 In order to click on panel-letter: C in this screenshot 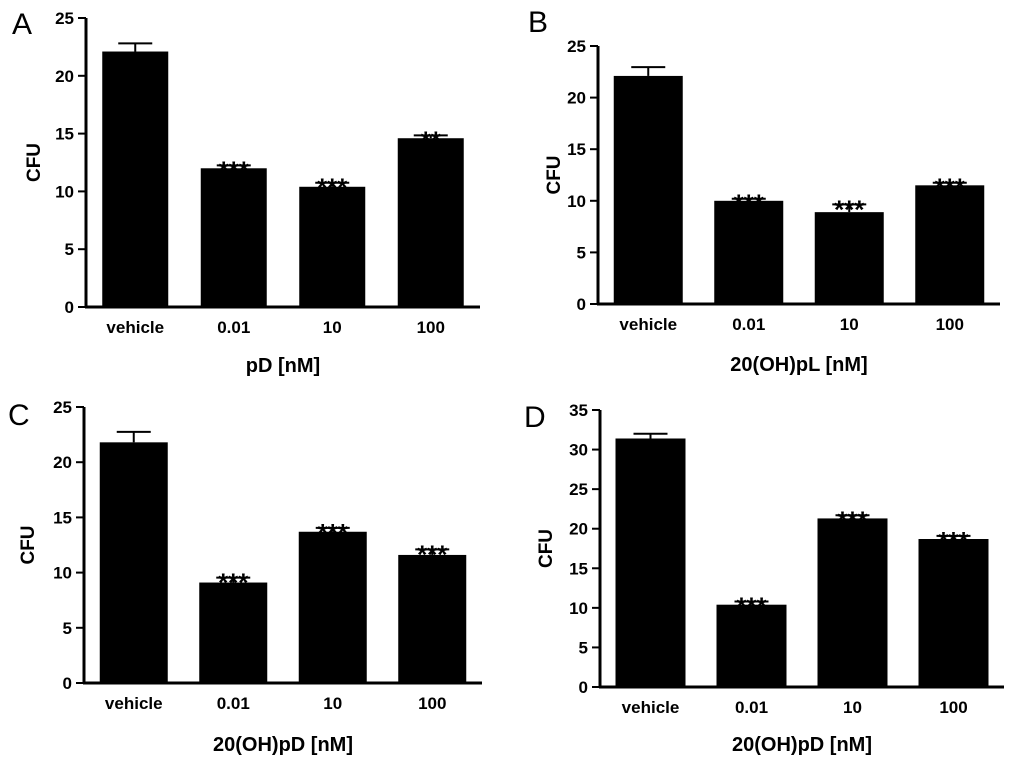, I will do `click(19, 415)`.